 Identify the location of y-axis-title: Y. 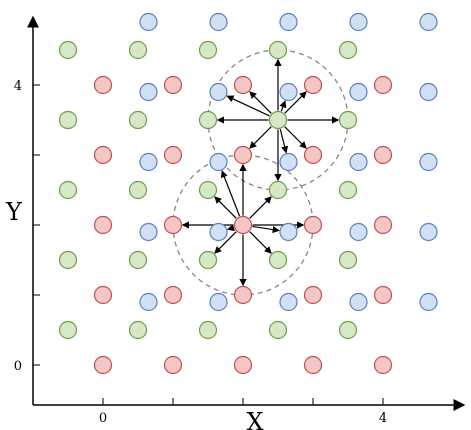
(14, 212).